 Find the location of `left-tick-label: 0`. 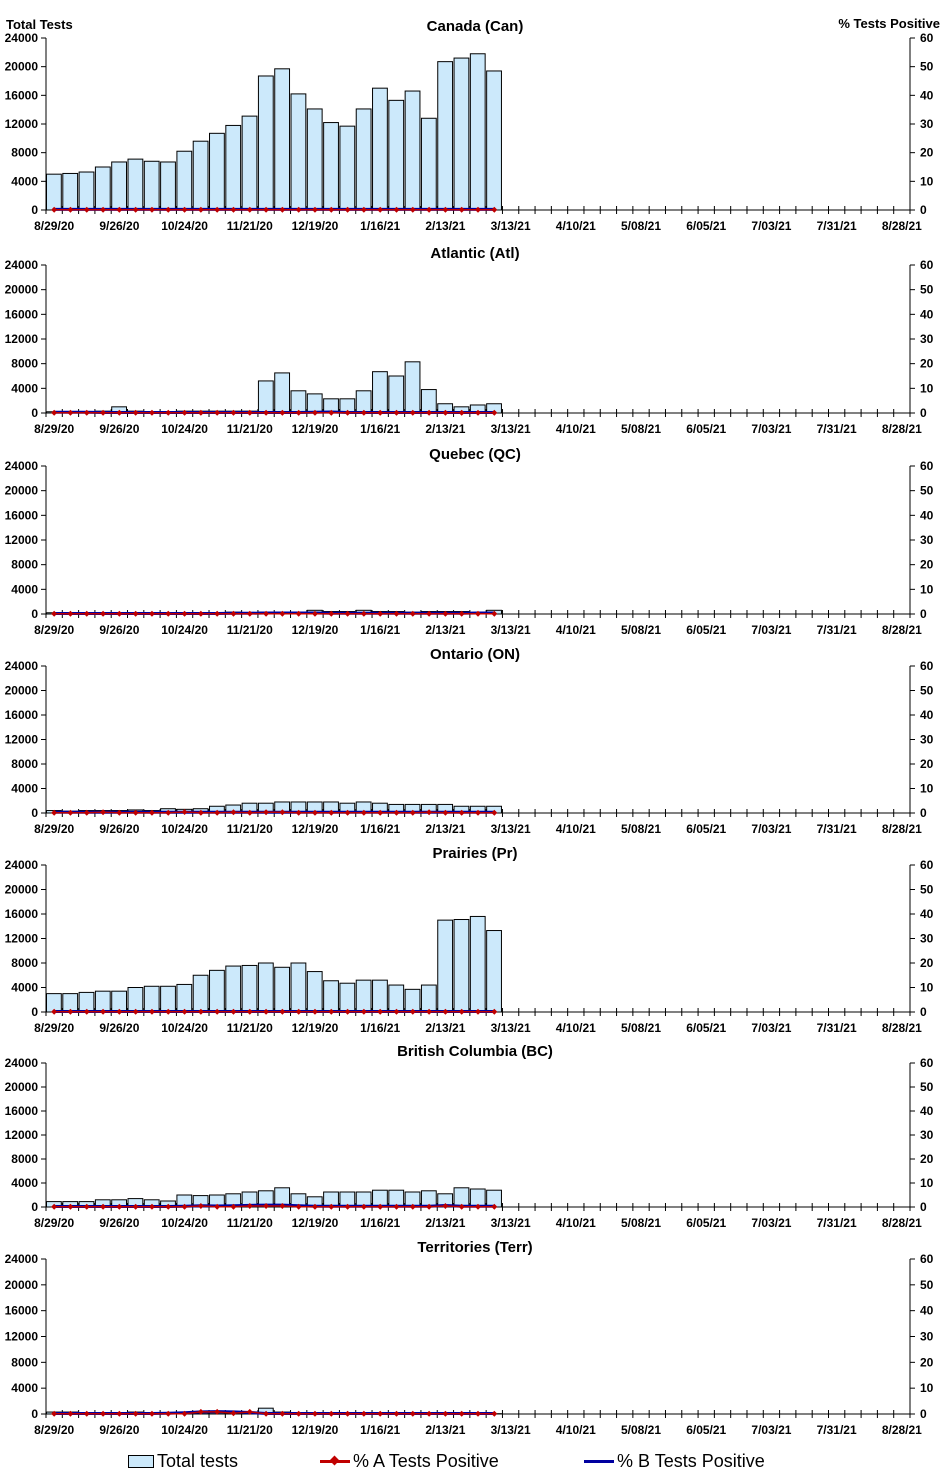

left-tick-label: 0 is located at coordinates (34, 1414).